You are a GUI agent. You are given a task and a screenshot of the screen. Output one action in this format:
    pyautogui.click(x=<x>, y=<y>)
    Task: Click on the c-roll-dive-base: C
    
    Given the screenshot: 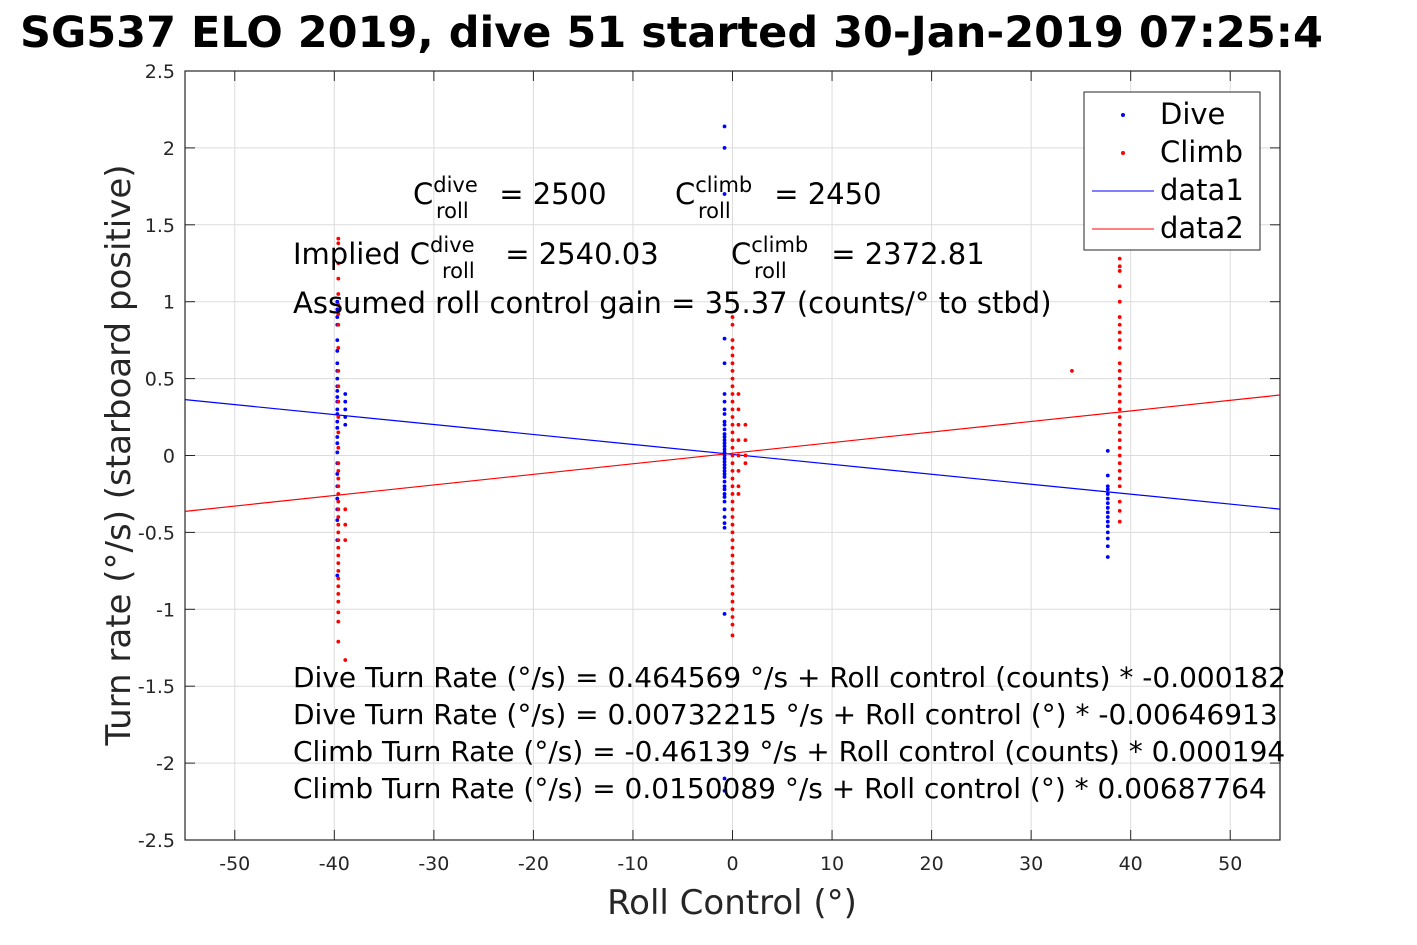 What is the action you would take?
    pyautogui.click(x=423, y=194)
    